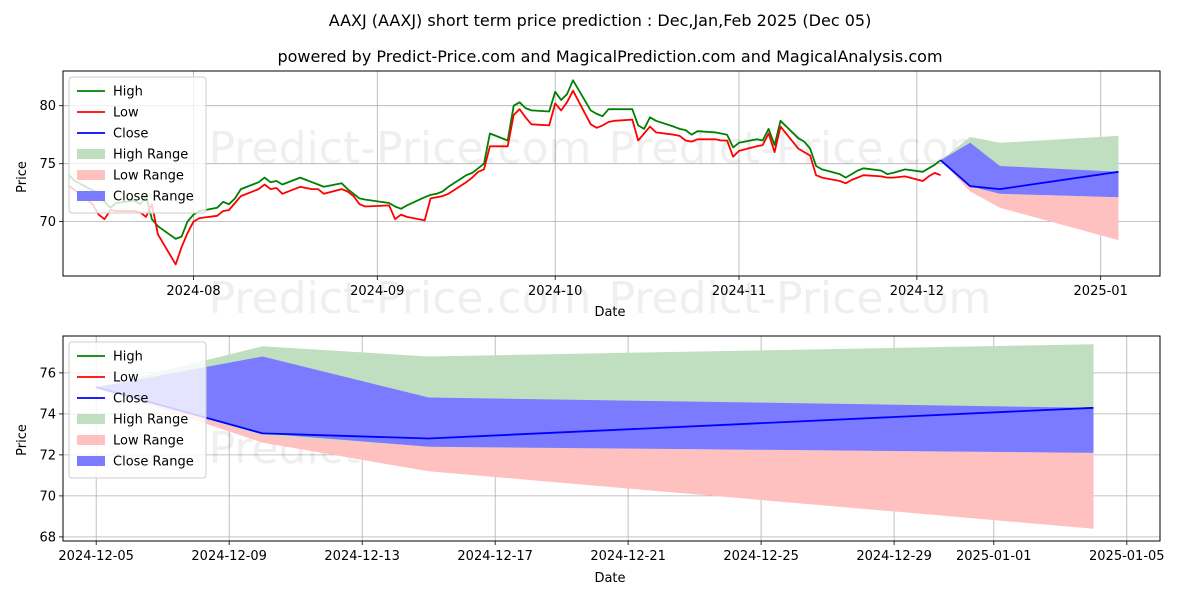 The height and width of the screenshot is (600, 1200). What do you see at coordinates (994, 556) in the screenshot?
I see `bottom-x-tick-label-7: 2025-01-01` at bounding box center [994, 556].